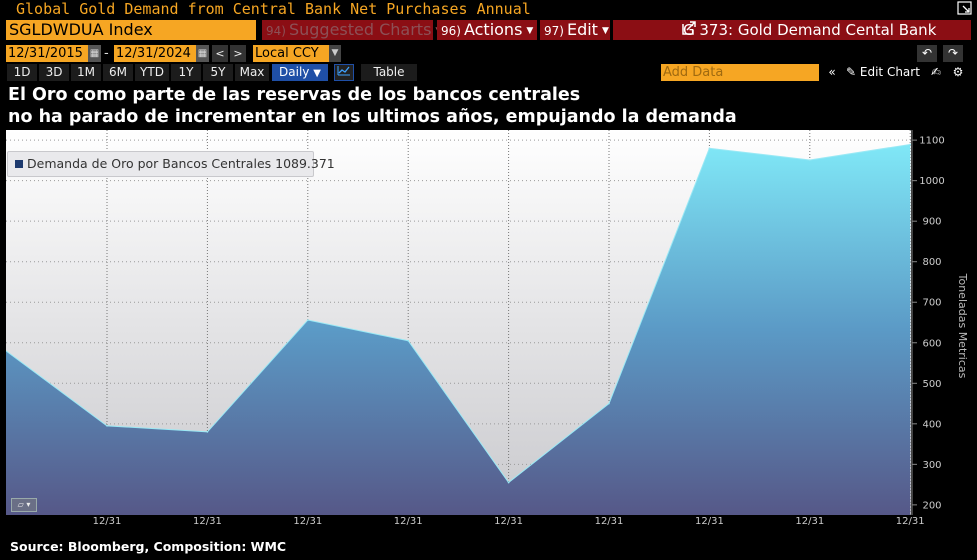 The height and width of the screenshot is (560, 977). I want to click on gear-icon: ⚙, so click(958, 72).